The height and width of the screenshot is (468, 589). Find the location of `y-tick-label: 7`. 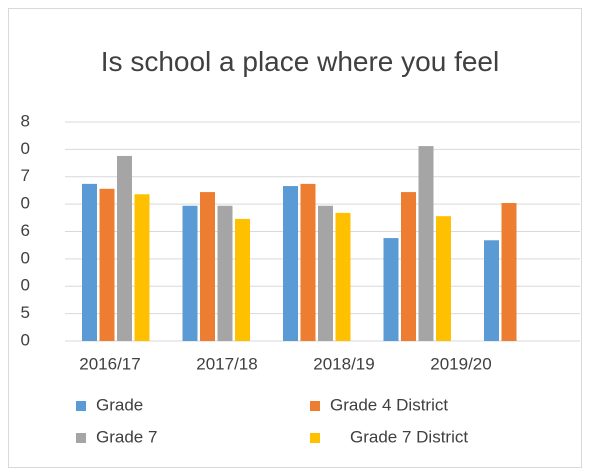

y-tick-label: 7 is located at coordinates (25, 175).